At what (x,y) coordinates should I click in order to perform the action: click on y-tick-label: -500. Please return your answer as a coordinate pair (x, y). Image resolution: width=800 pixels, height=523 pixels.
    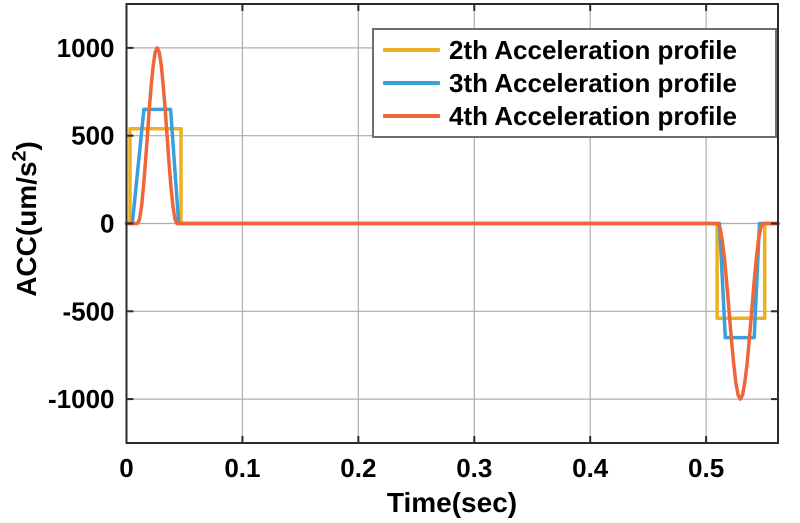
    Looking at the image, I should click on (88, 311).